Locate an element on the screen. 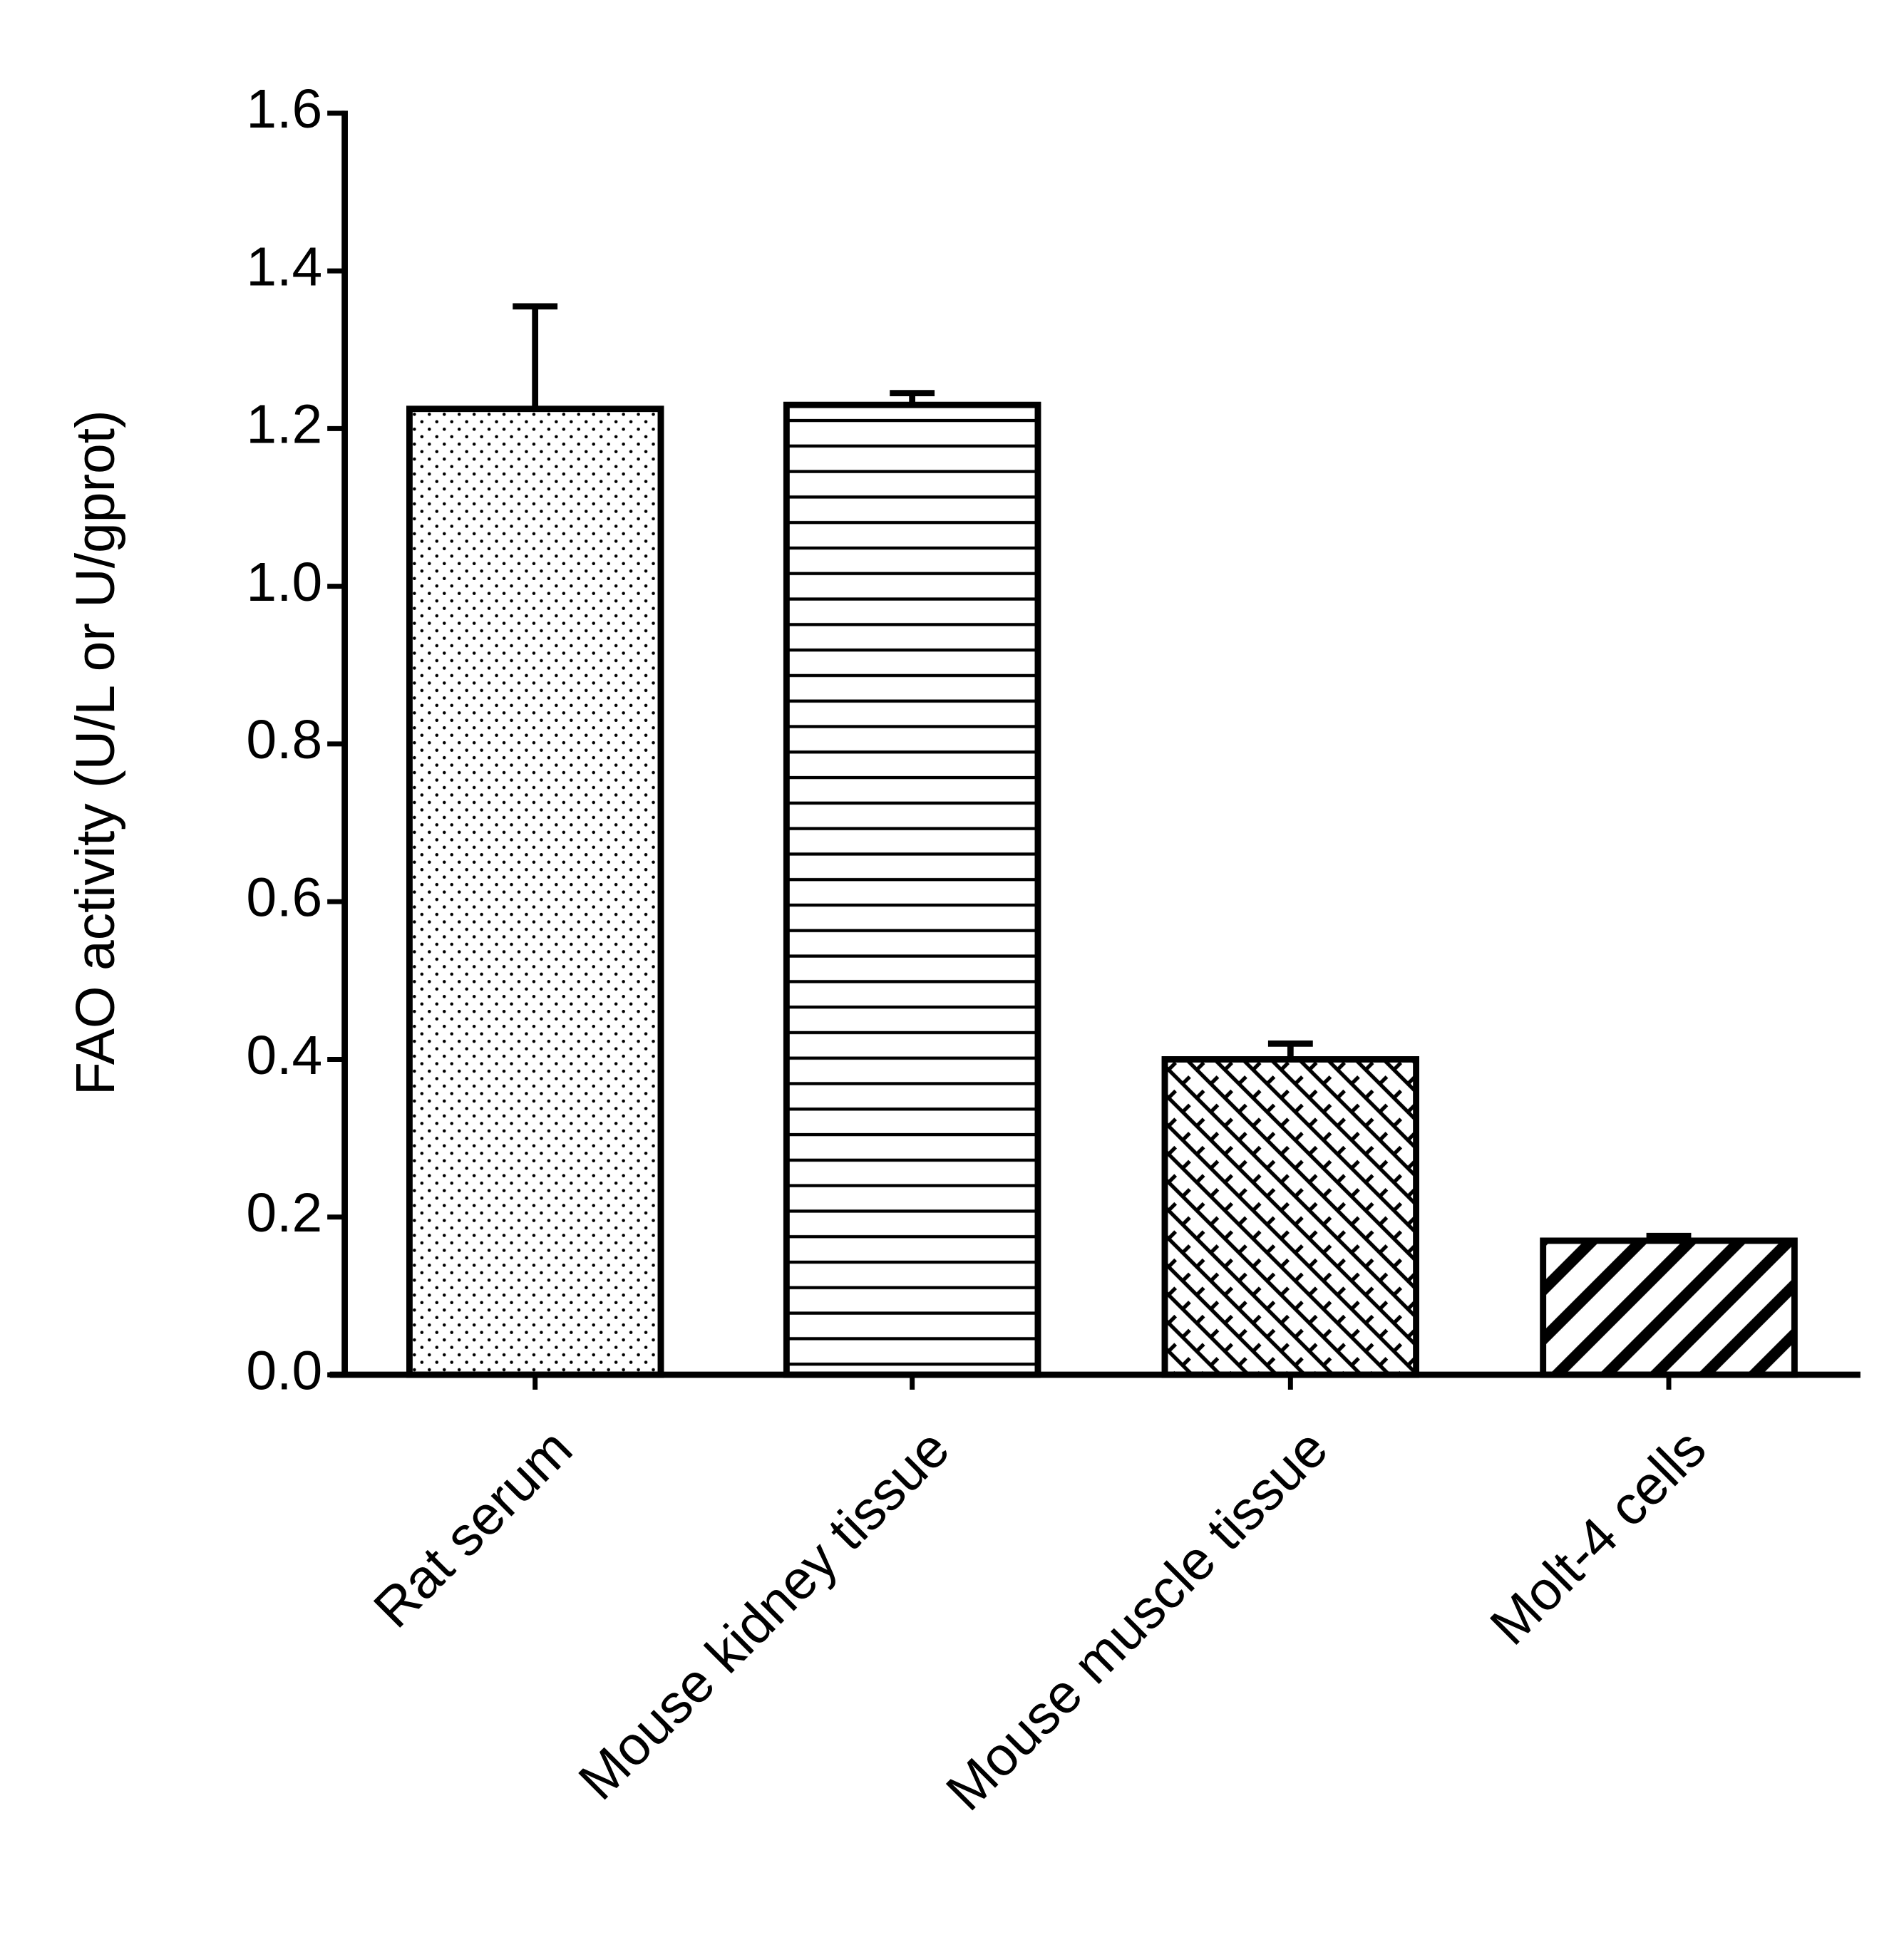 The height and width of the screenshot is (1952, 1904). x-tick-label: Rat serum is located at coordinates (473, 1528).